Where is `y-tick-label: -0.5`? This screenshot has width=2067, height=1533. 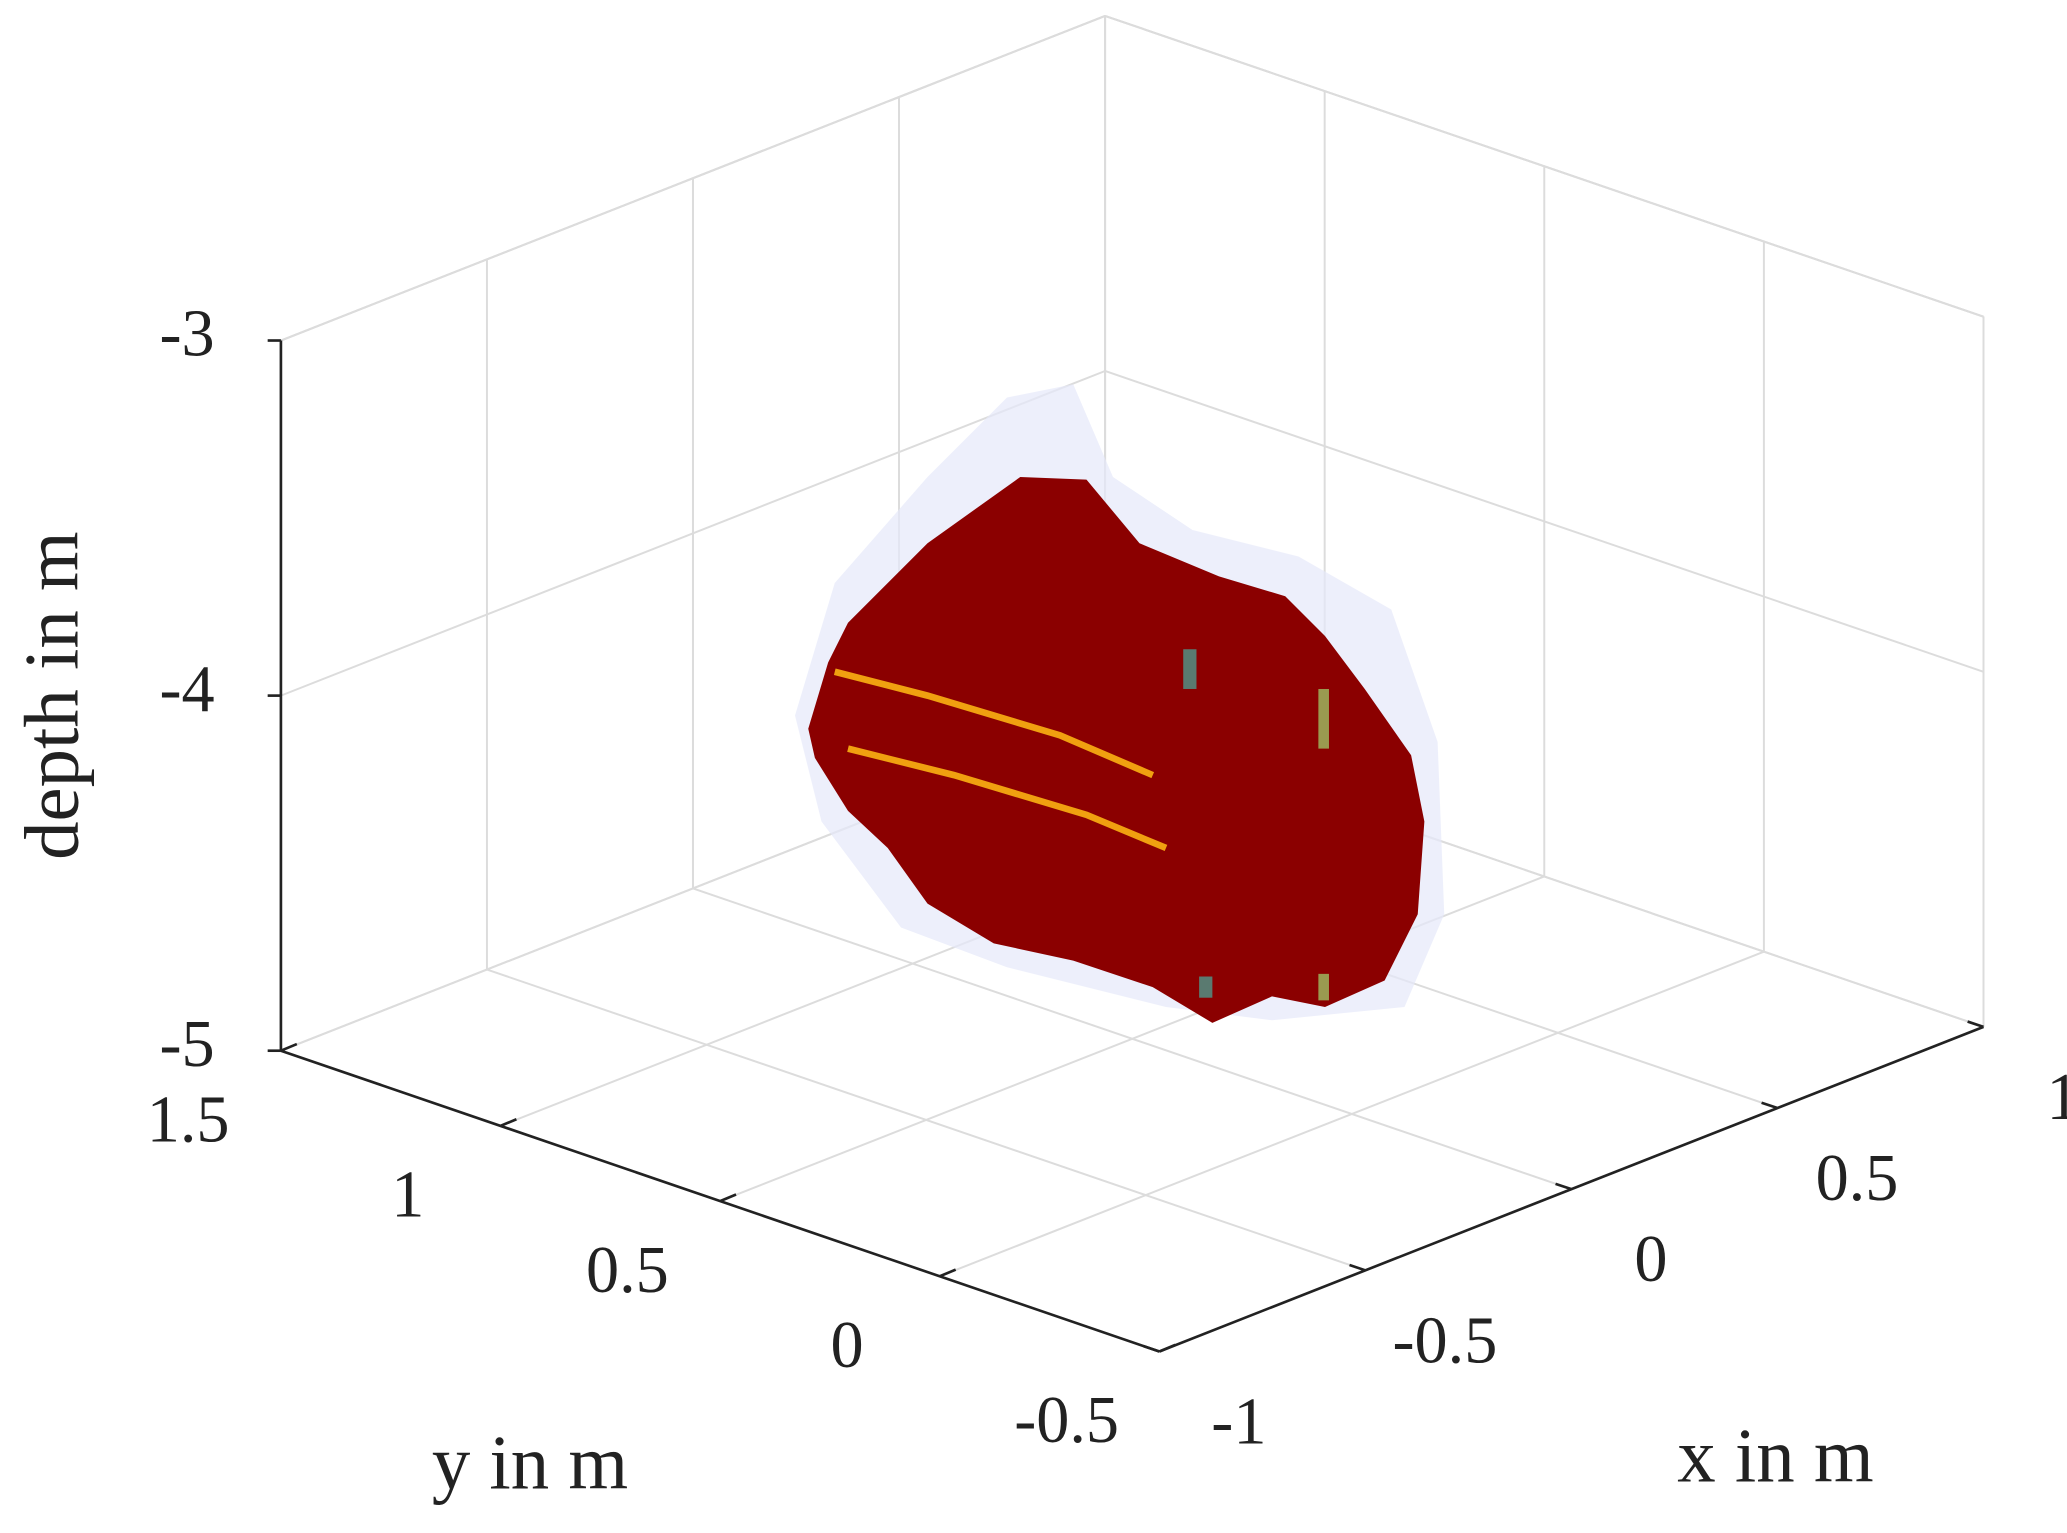 y-tick-label: -0.5 is located at coordinates (1066, 1420).